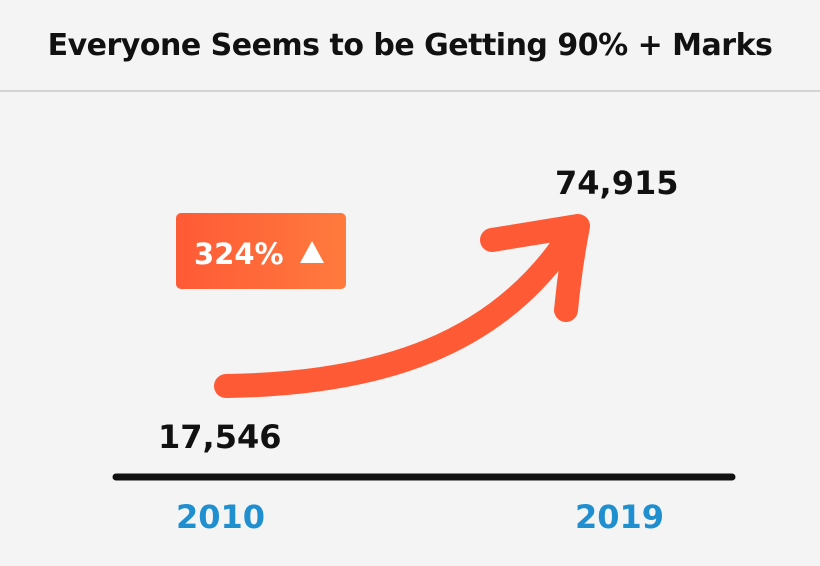 The width and height of the screenshot is (820, 566). What do you see at coordinates (616, 183) in the screenshot?
I see `value-label-2019: 74,915` at bounding box center [616, 183].